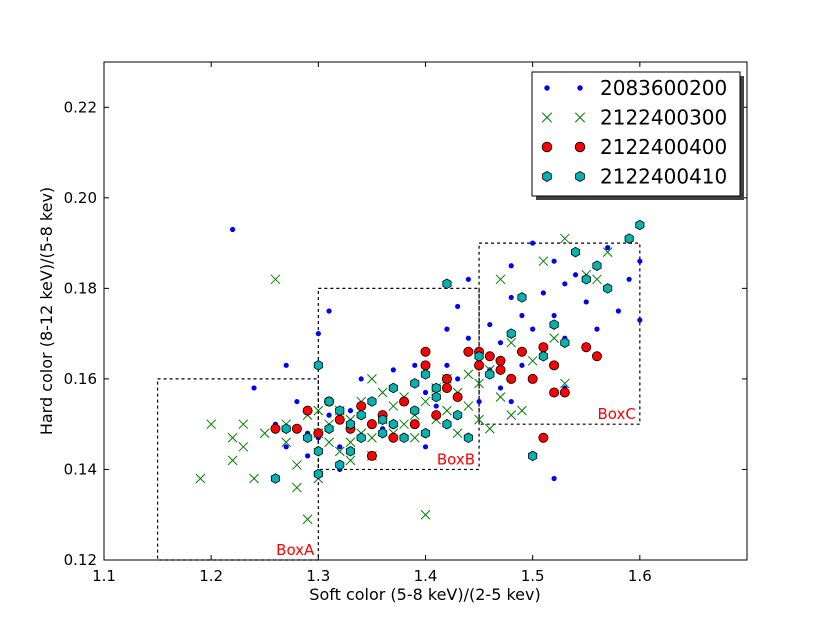 The image size is (830, 623). Describe the element at coordinates (640, 576) in the screenshot. I see `x-tick-label: 1.6` at that location.